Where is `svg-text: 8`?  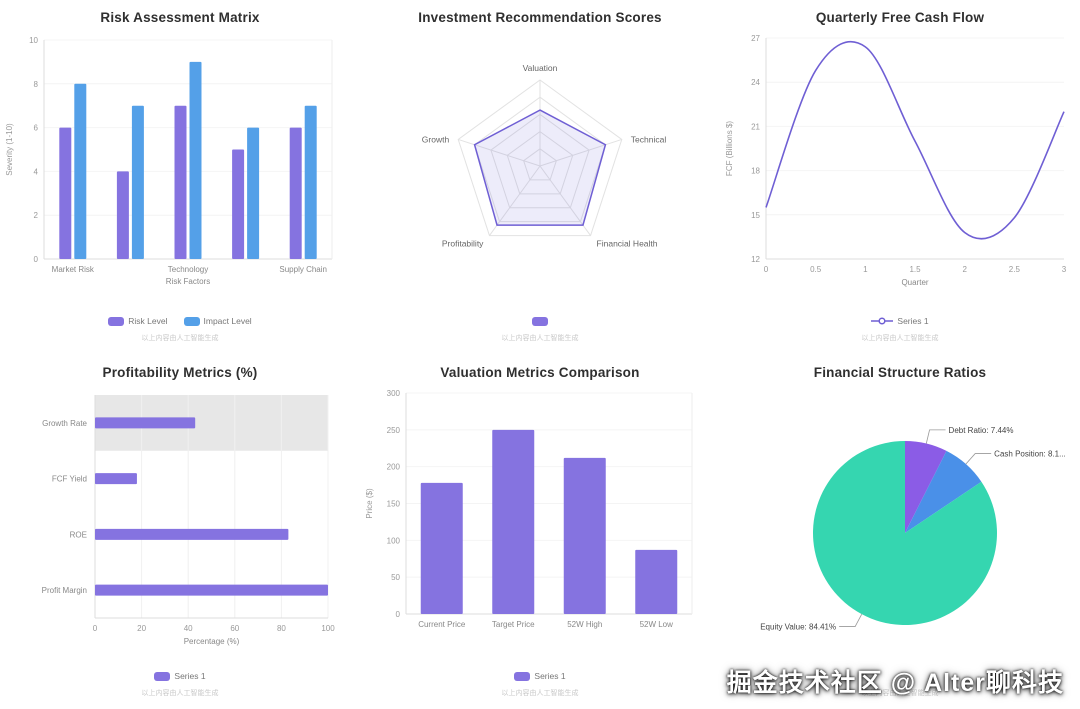
svg-text: 8 is located at coordinates (36, 84).